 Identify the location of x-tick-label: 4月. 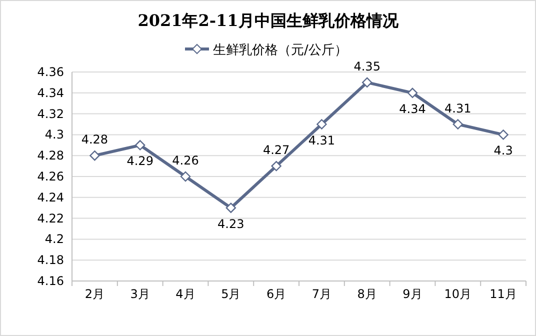
(186, 294).